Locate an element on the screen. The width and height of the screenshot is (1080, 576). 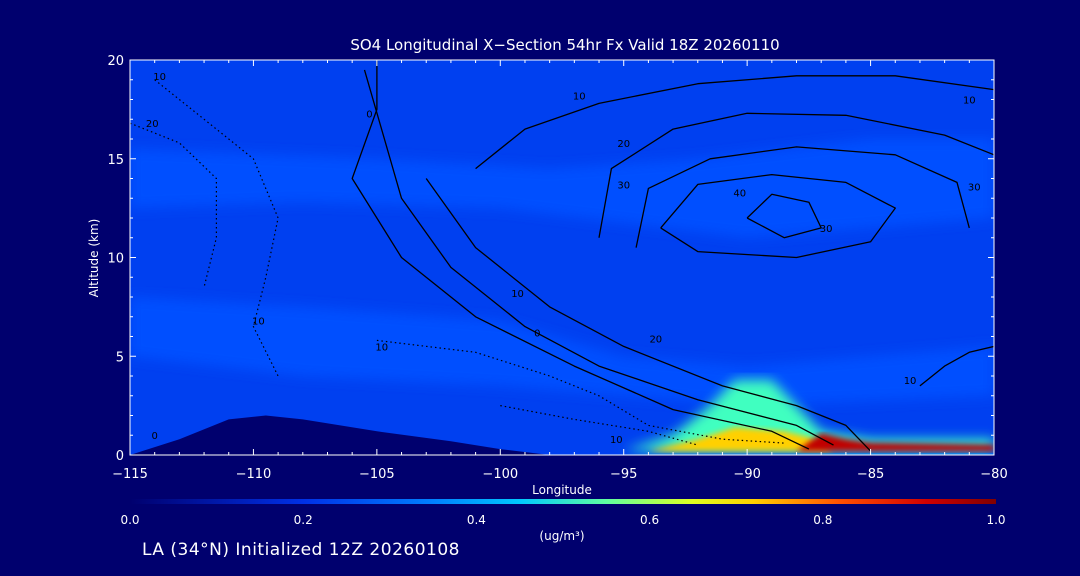
fill-region-pbl-core is located at coordinates (741, 439).